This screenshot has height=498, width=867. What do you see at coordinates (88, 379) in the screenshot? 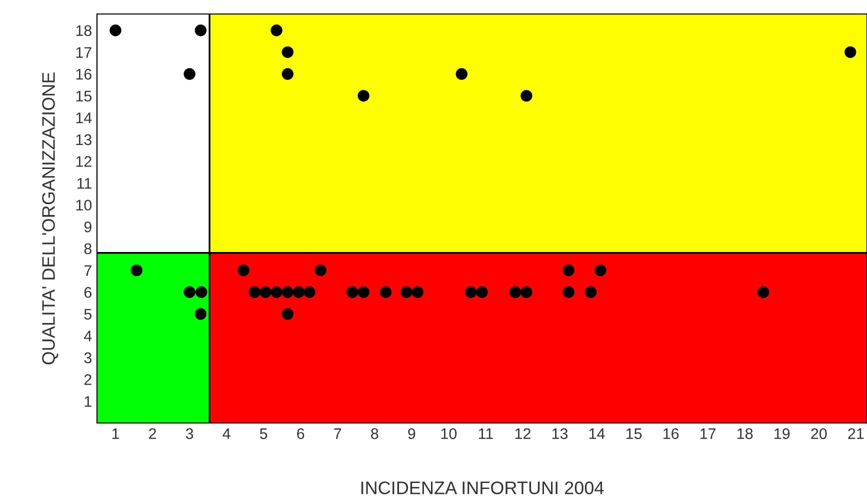
I see `y-tick-label: 2` at bounding box center [88, 379].